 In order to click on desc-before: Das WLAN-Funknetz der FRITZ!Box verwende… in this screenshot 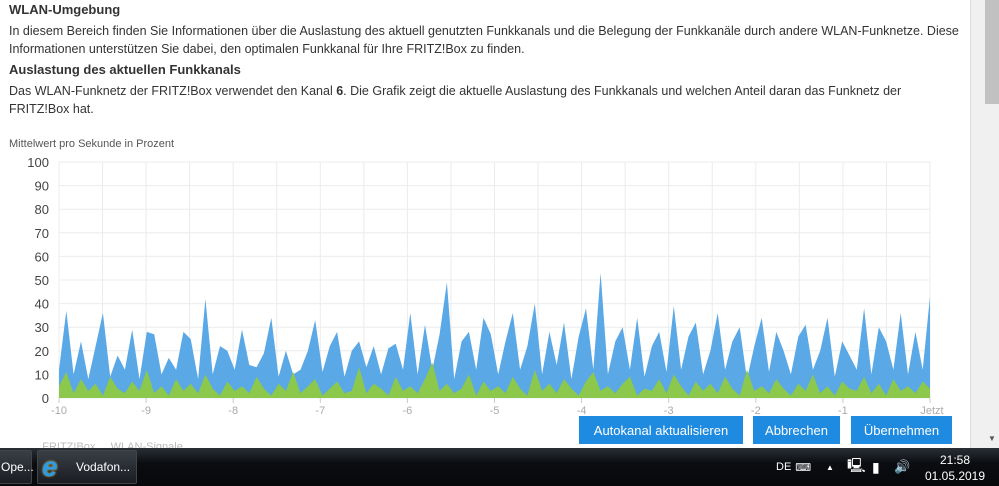, I will do `click(173, 91)`.